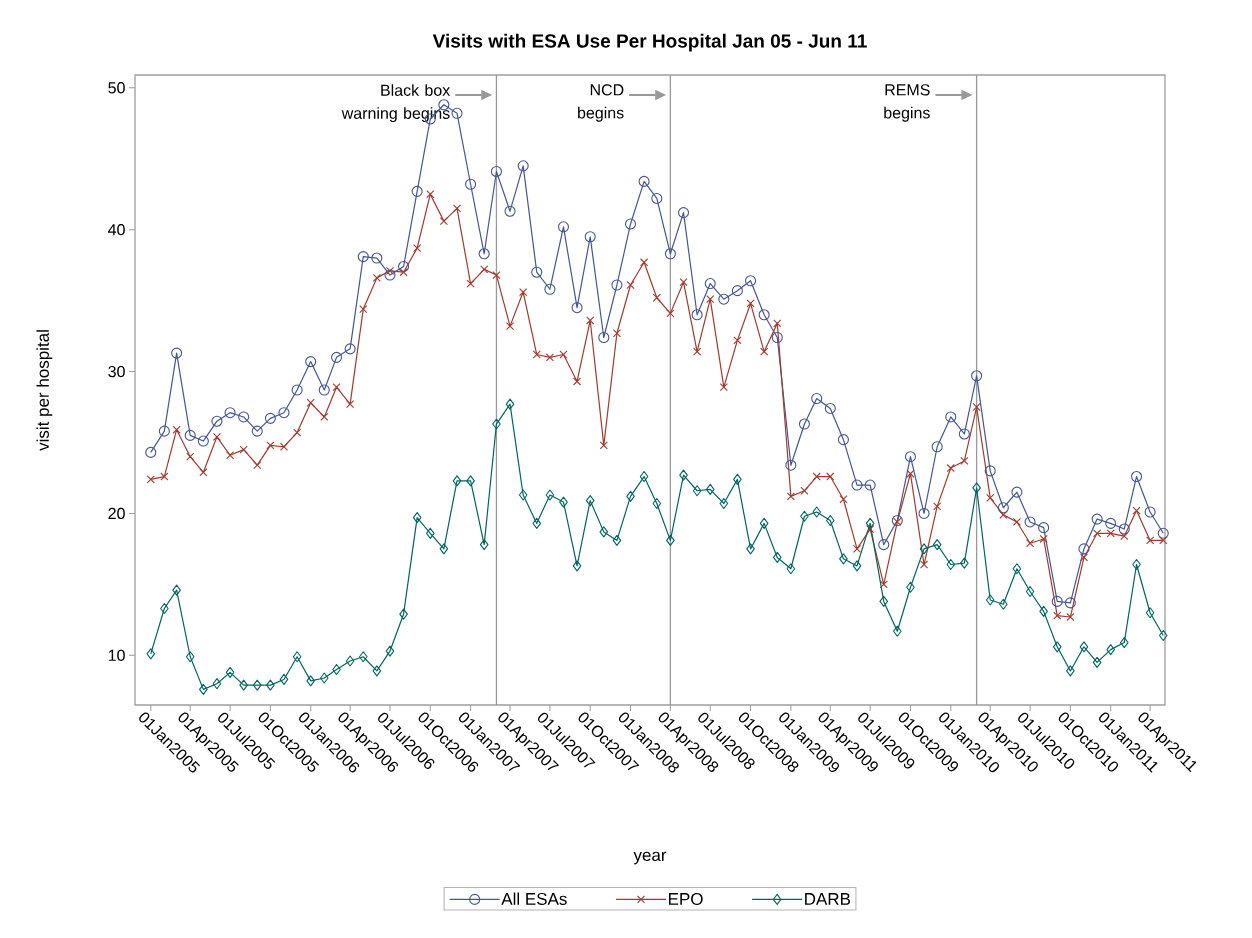 The height and width of the screenshot is (938, 1252). What do you see at coordinates (116, 371) in the screenshot?
I see `y-tick-label: 30` at bounding box center [116, 371].